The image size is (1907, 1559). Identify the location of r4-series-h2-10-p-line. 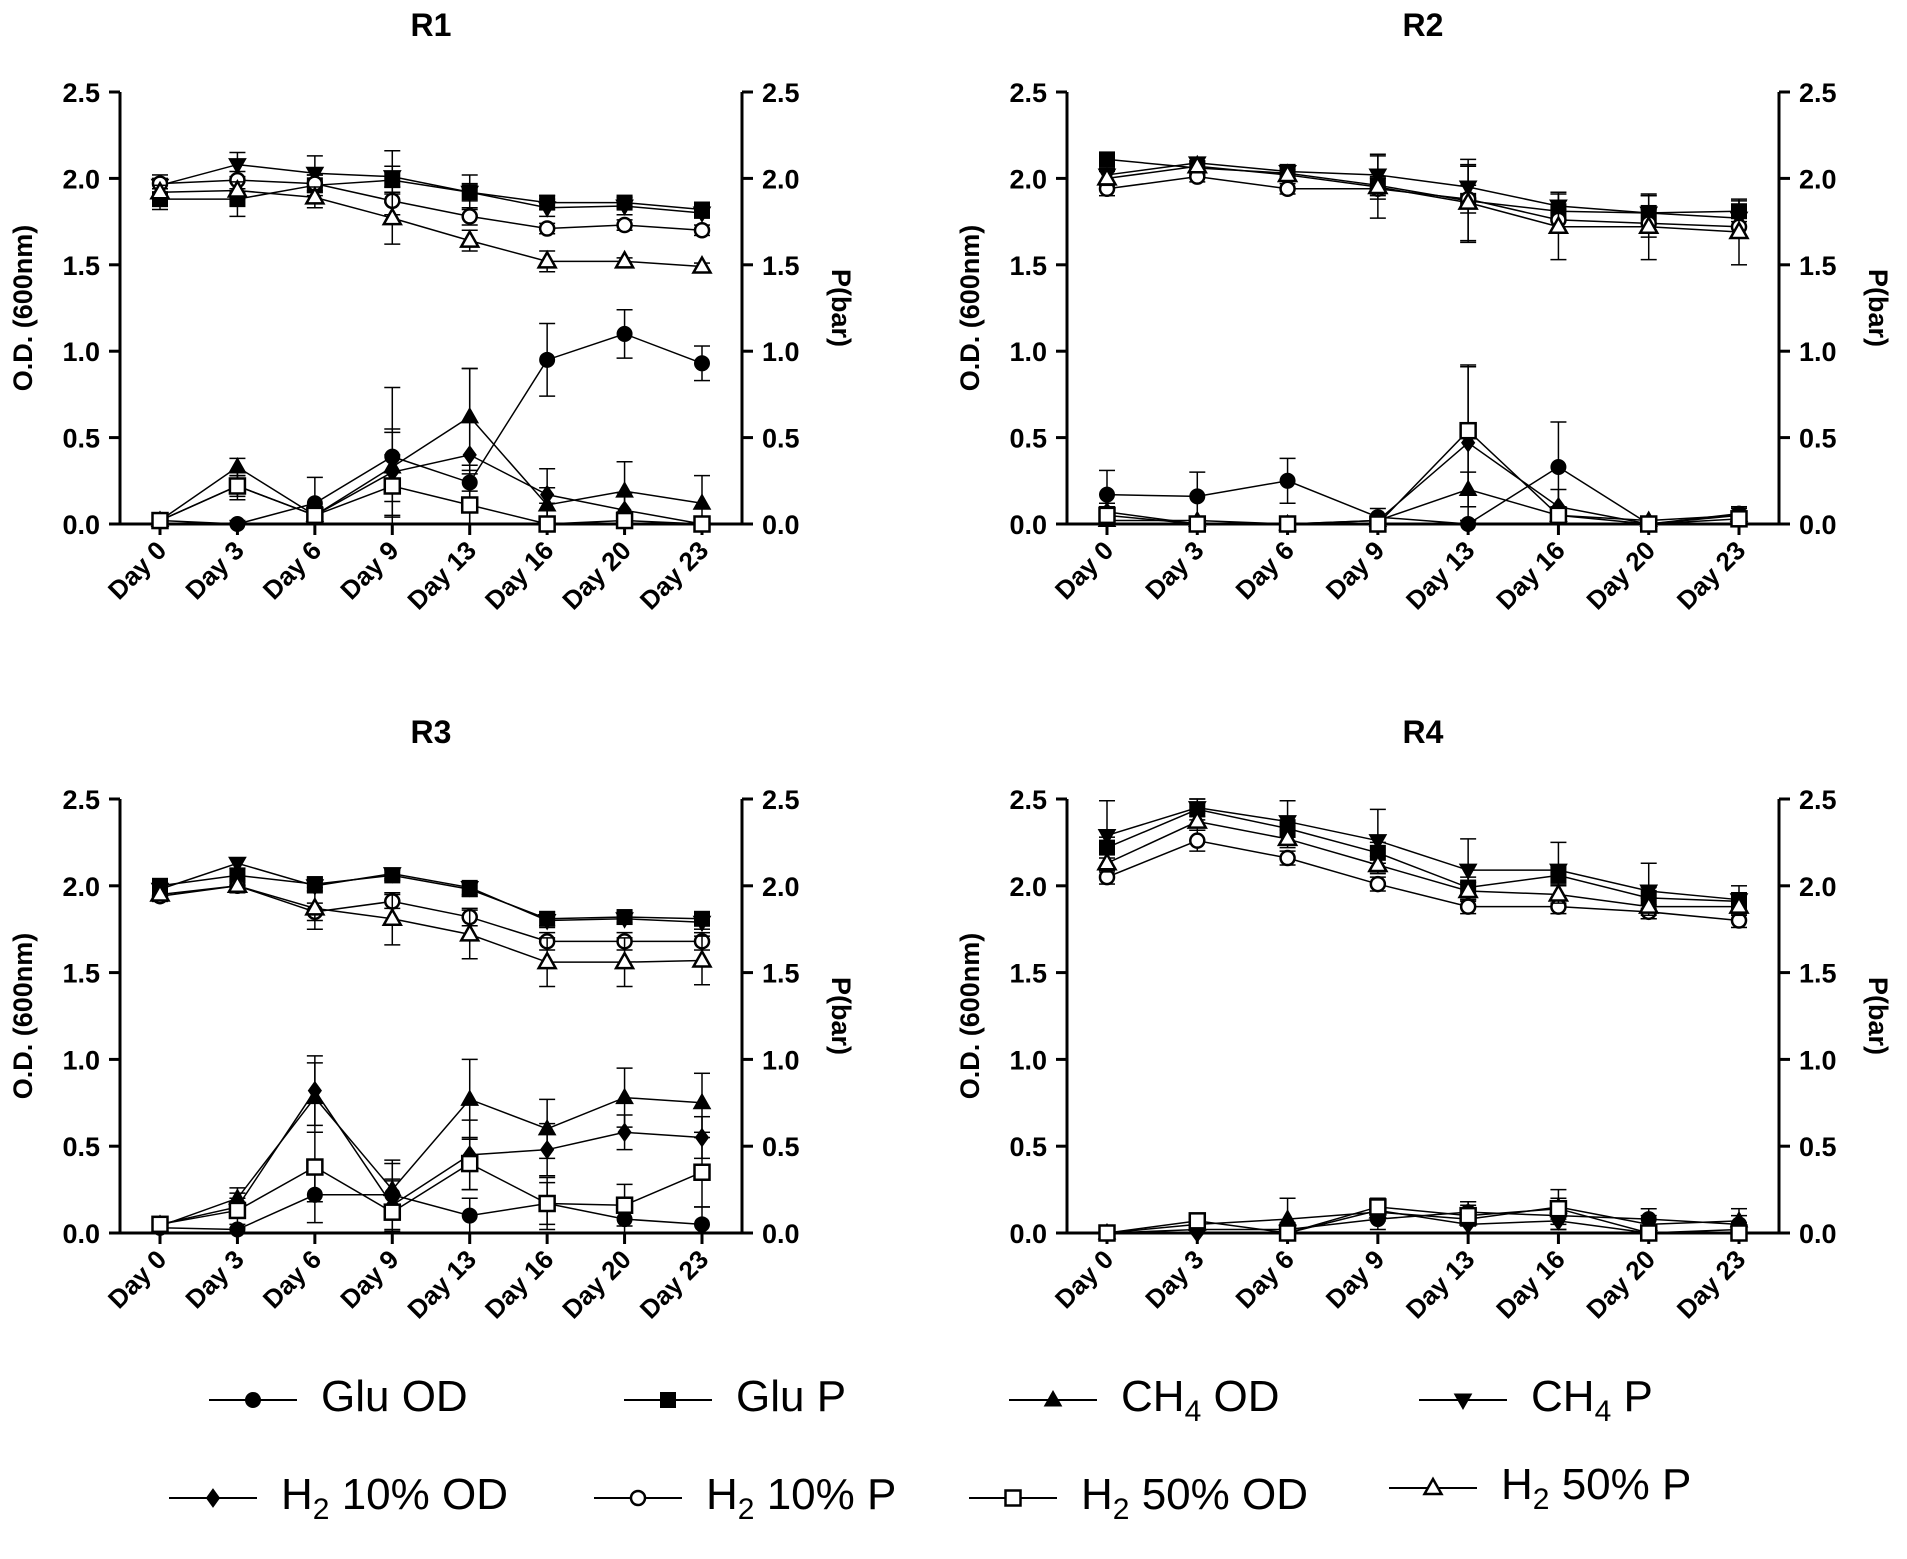
(1423, 880).